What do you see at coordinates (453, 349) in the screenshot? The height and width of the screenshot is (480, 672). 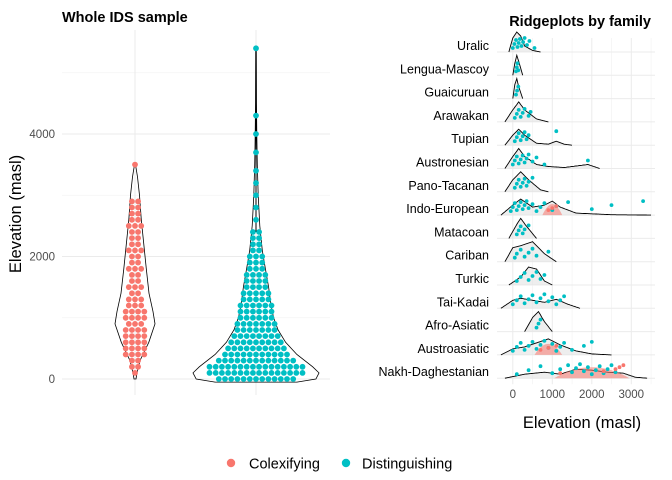 I see `family-label: Austroasiatic` at bounding box center [453, 349].